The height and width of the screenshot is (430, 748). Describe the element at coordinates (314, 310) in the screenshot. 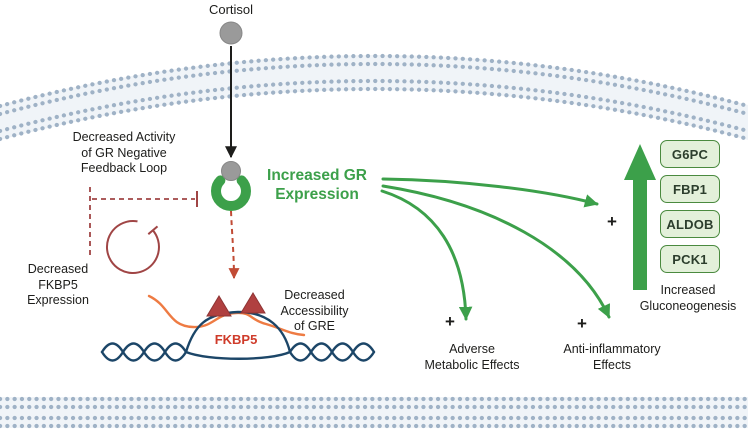

I see `decreased-gre-accessibility-label: Decreased Accessibility of GRE` at that location.